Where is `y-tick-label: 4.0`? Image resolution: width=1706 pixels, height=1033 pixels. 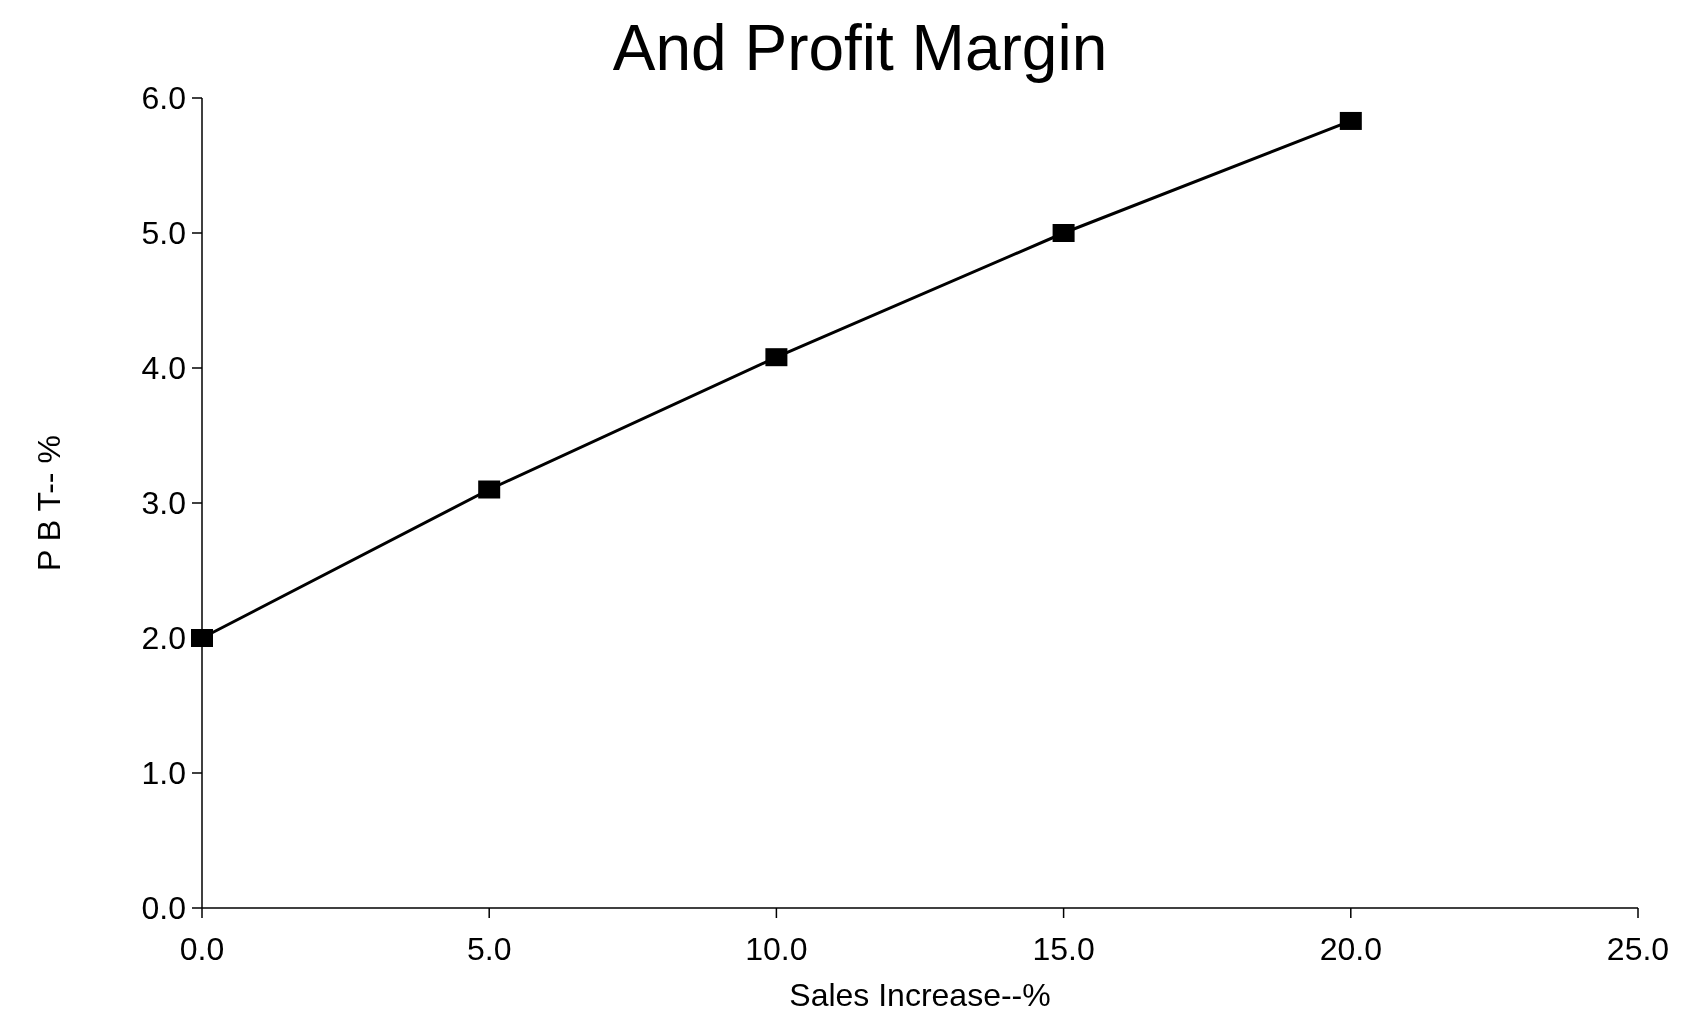 y-tick-label: 4.0 is located at coordinates (163, 368).